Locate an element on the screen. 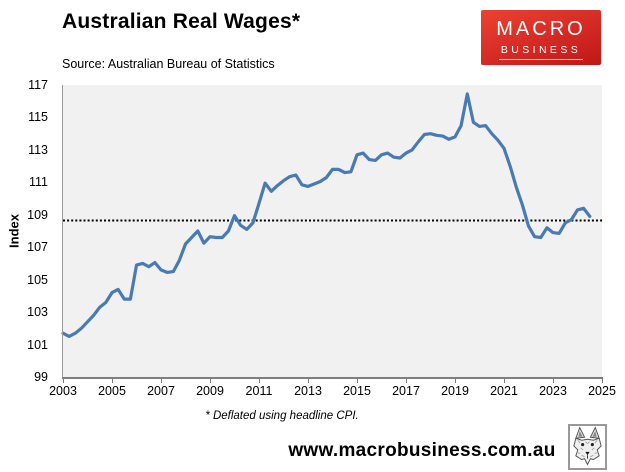  logo-text-macro: MACRO is located at coordinates (541, 29).